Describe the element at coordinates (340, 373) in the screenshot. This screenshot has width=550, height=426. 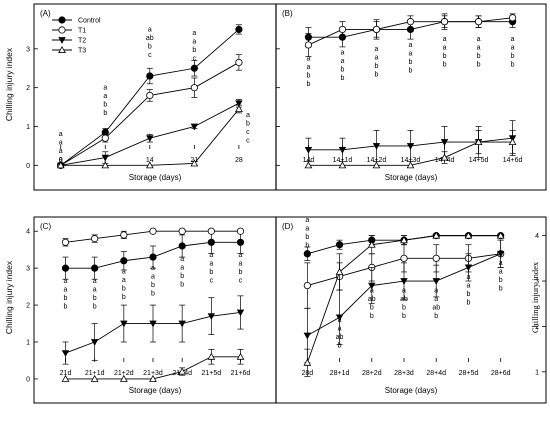
I see `x-tick-label: 28+1d` at that location.